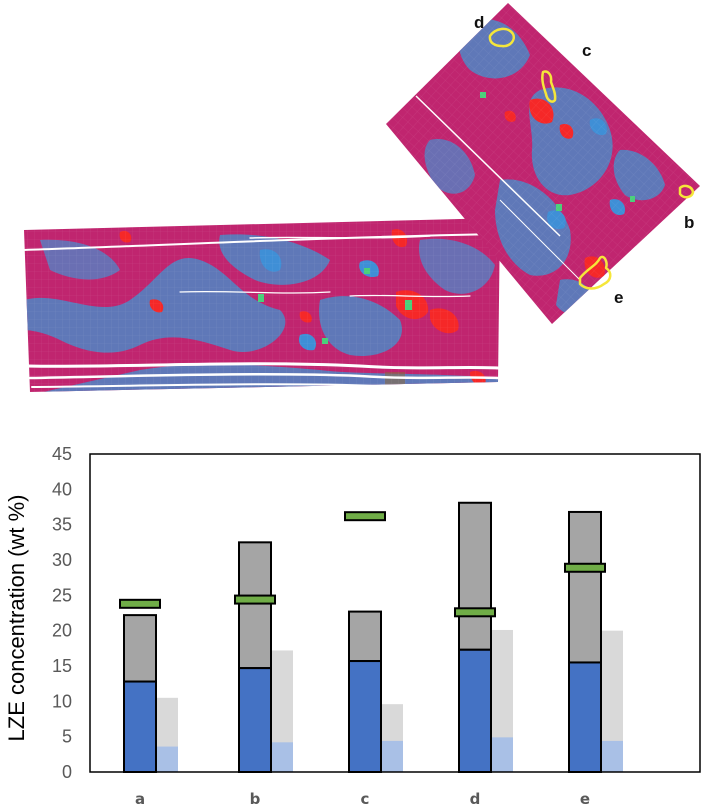 Image resolution: width=702 pixels, height=811 pixels. Describe the element at coordinates (62, 631) in the screenshot. I see `y-tick-label: 20` at that location.